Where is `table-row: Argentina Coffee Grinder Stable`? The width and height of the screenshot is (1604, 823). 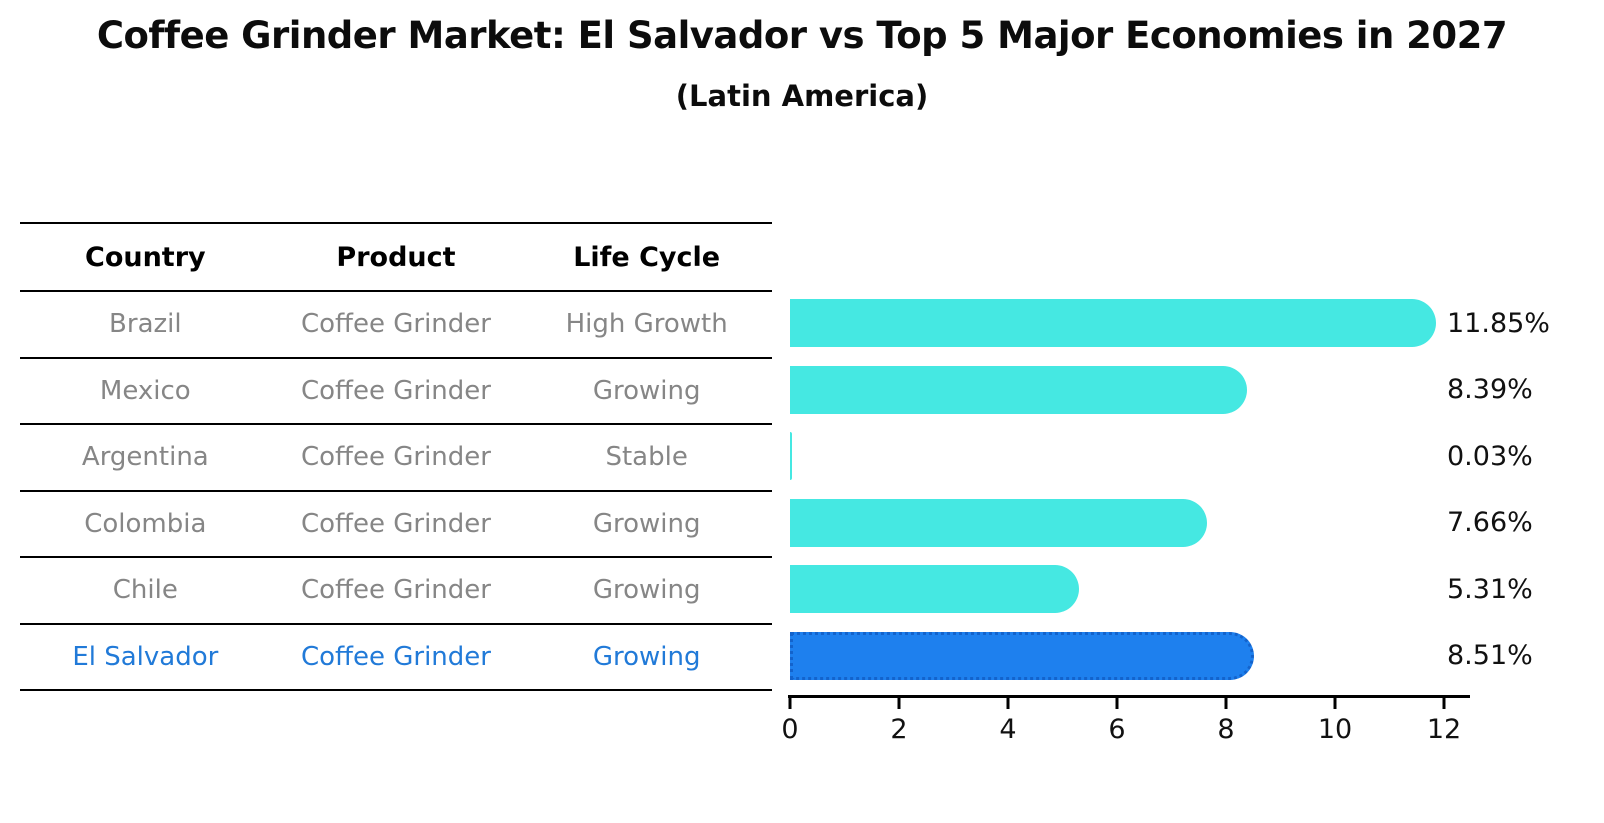
table-row: Argentina Coffee Grinder Stable is located at coordinates (396, 458).